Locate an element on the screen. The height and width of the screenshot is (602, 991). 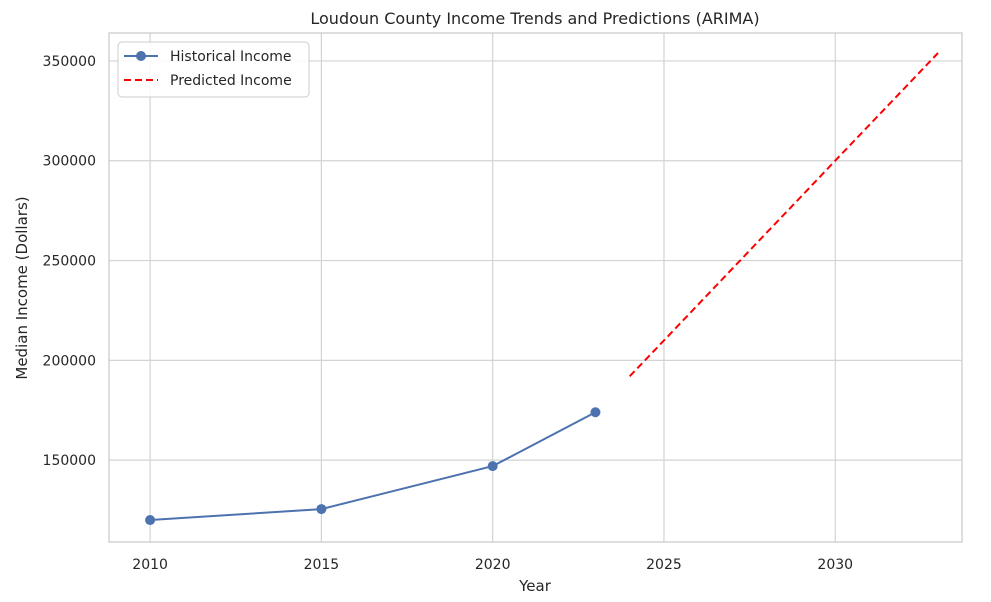
legend: Historical Income Predicted Income is located at coordinates (213, 69).